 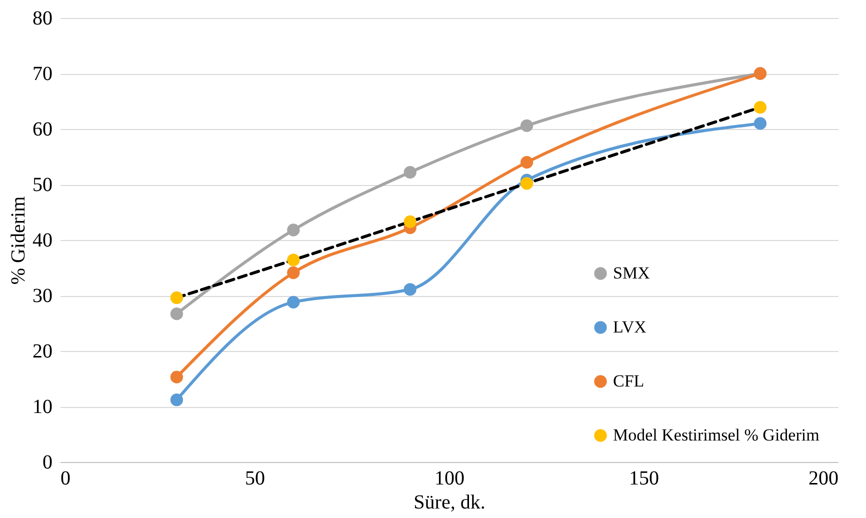 I want to click on x-tick-label: 200, so click(x=823, y=479).